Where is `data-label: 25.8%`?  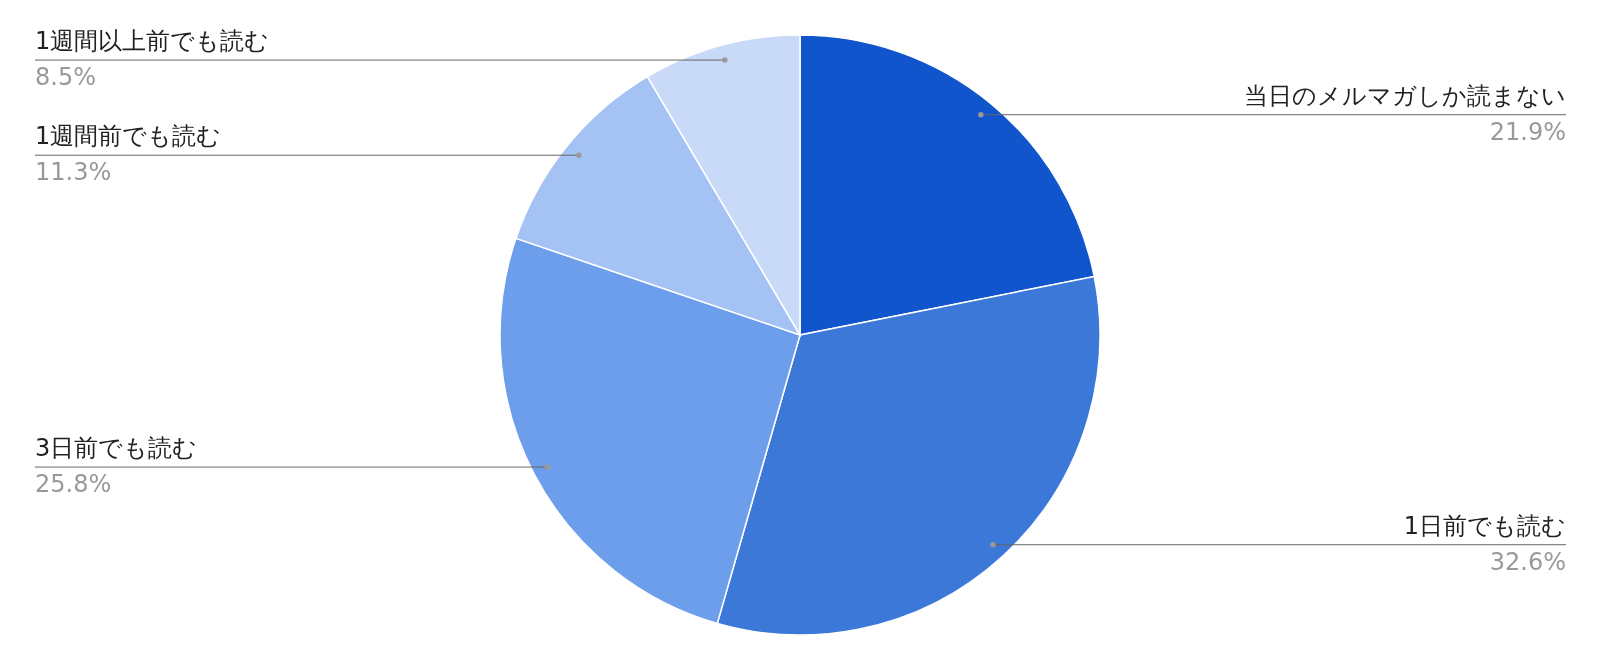
data-label: 25.8% is located at coordinates (73, 484).